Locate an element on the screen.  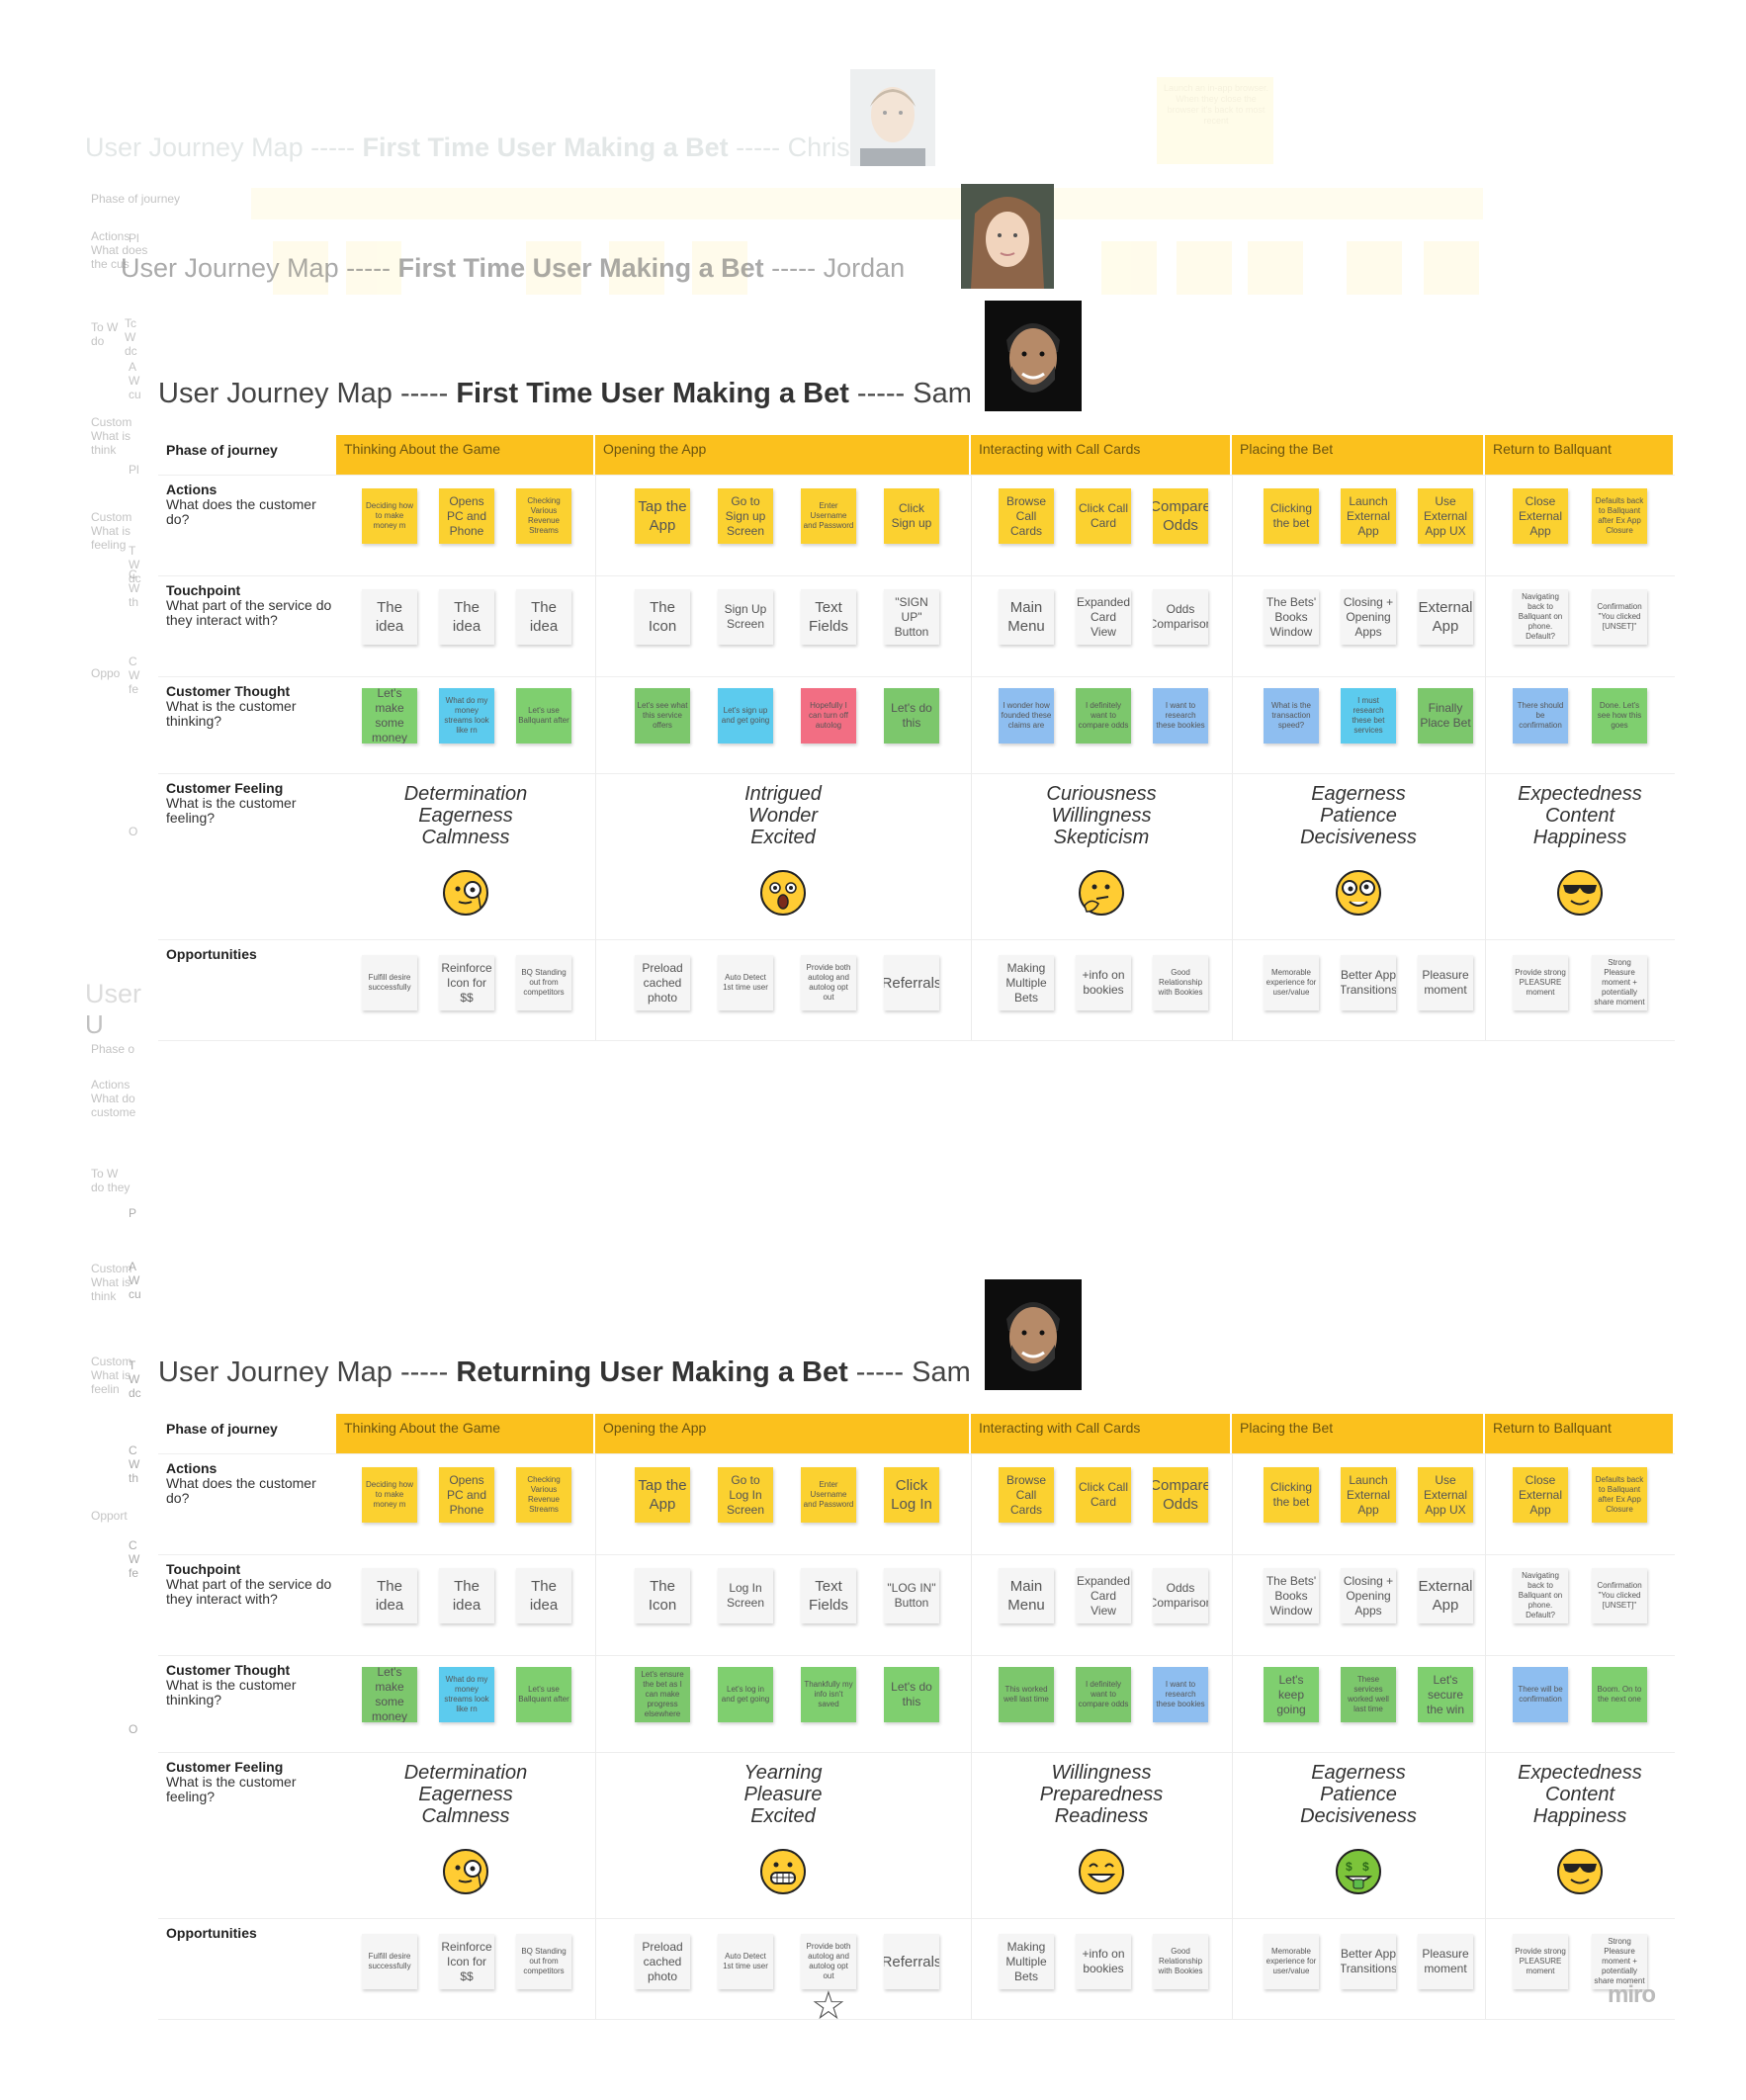
phase-header: Opening the App is located at coordinates (783, 455).